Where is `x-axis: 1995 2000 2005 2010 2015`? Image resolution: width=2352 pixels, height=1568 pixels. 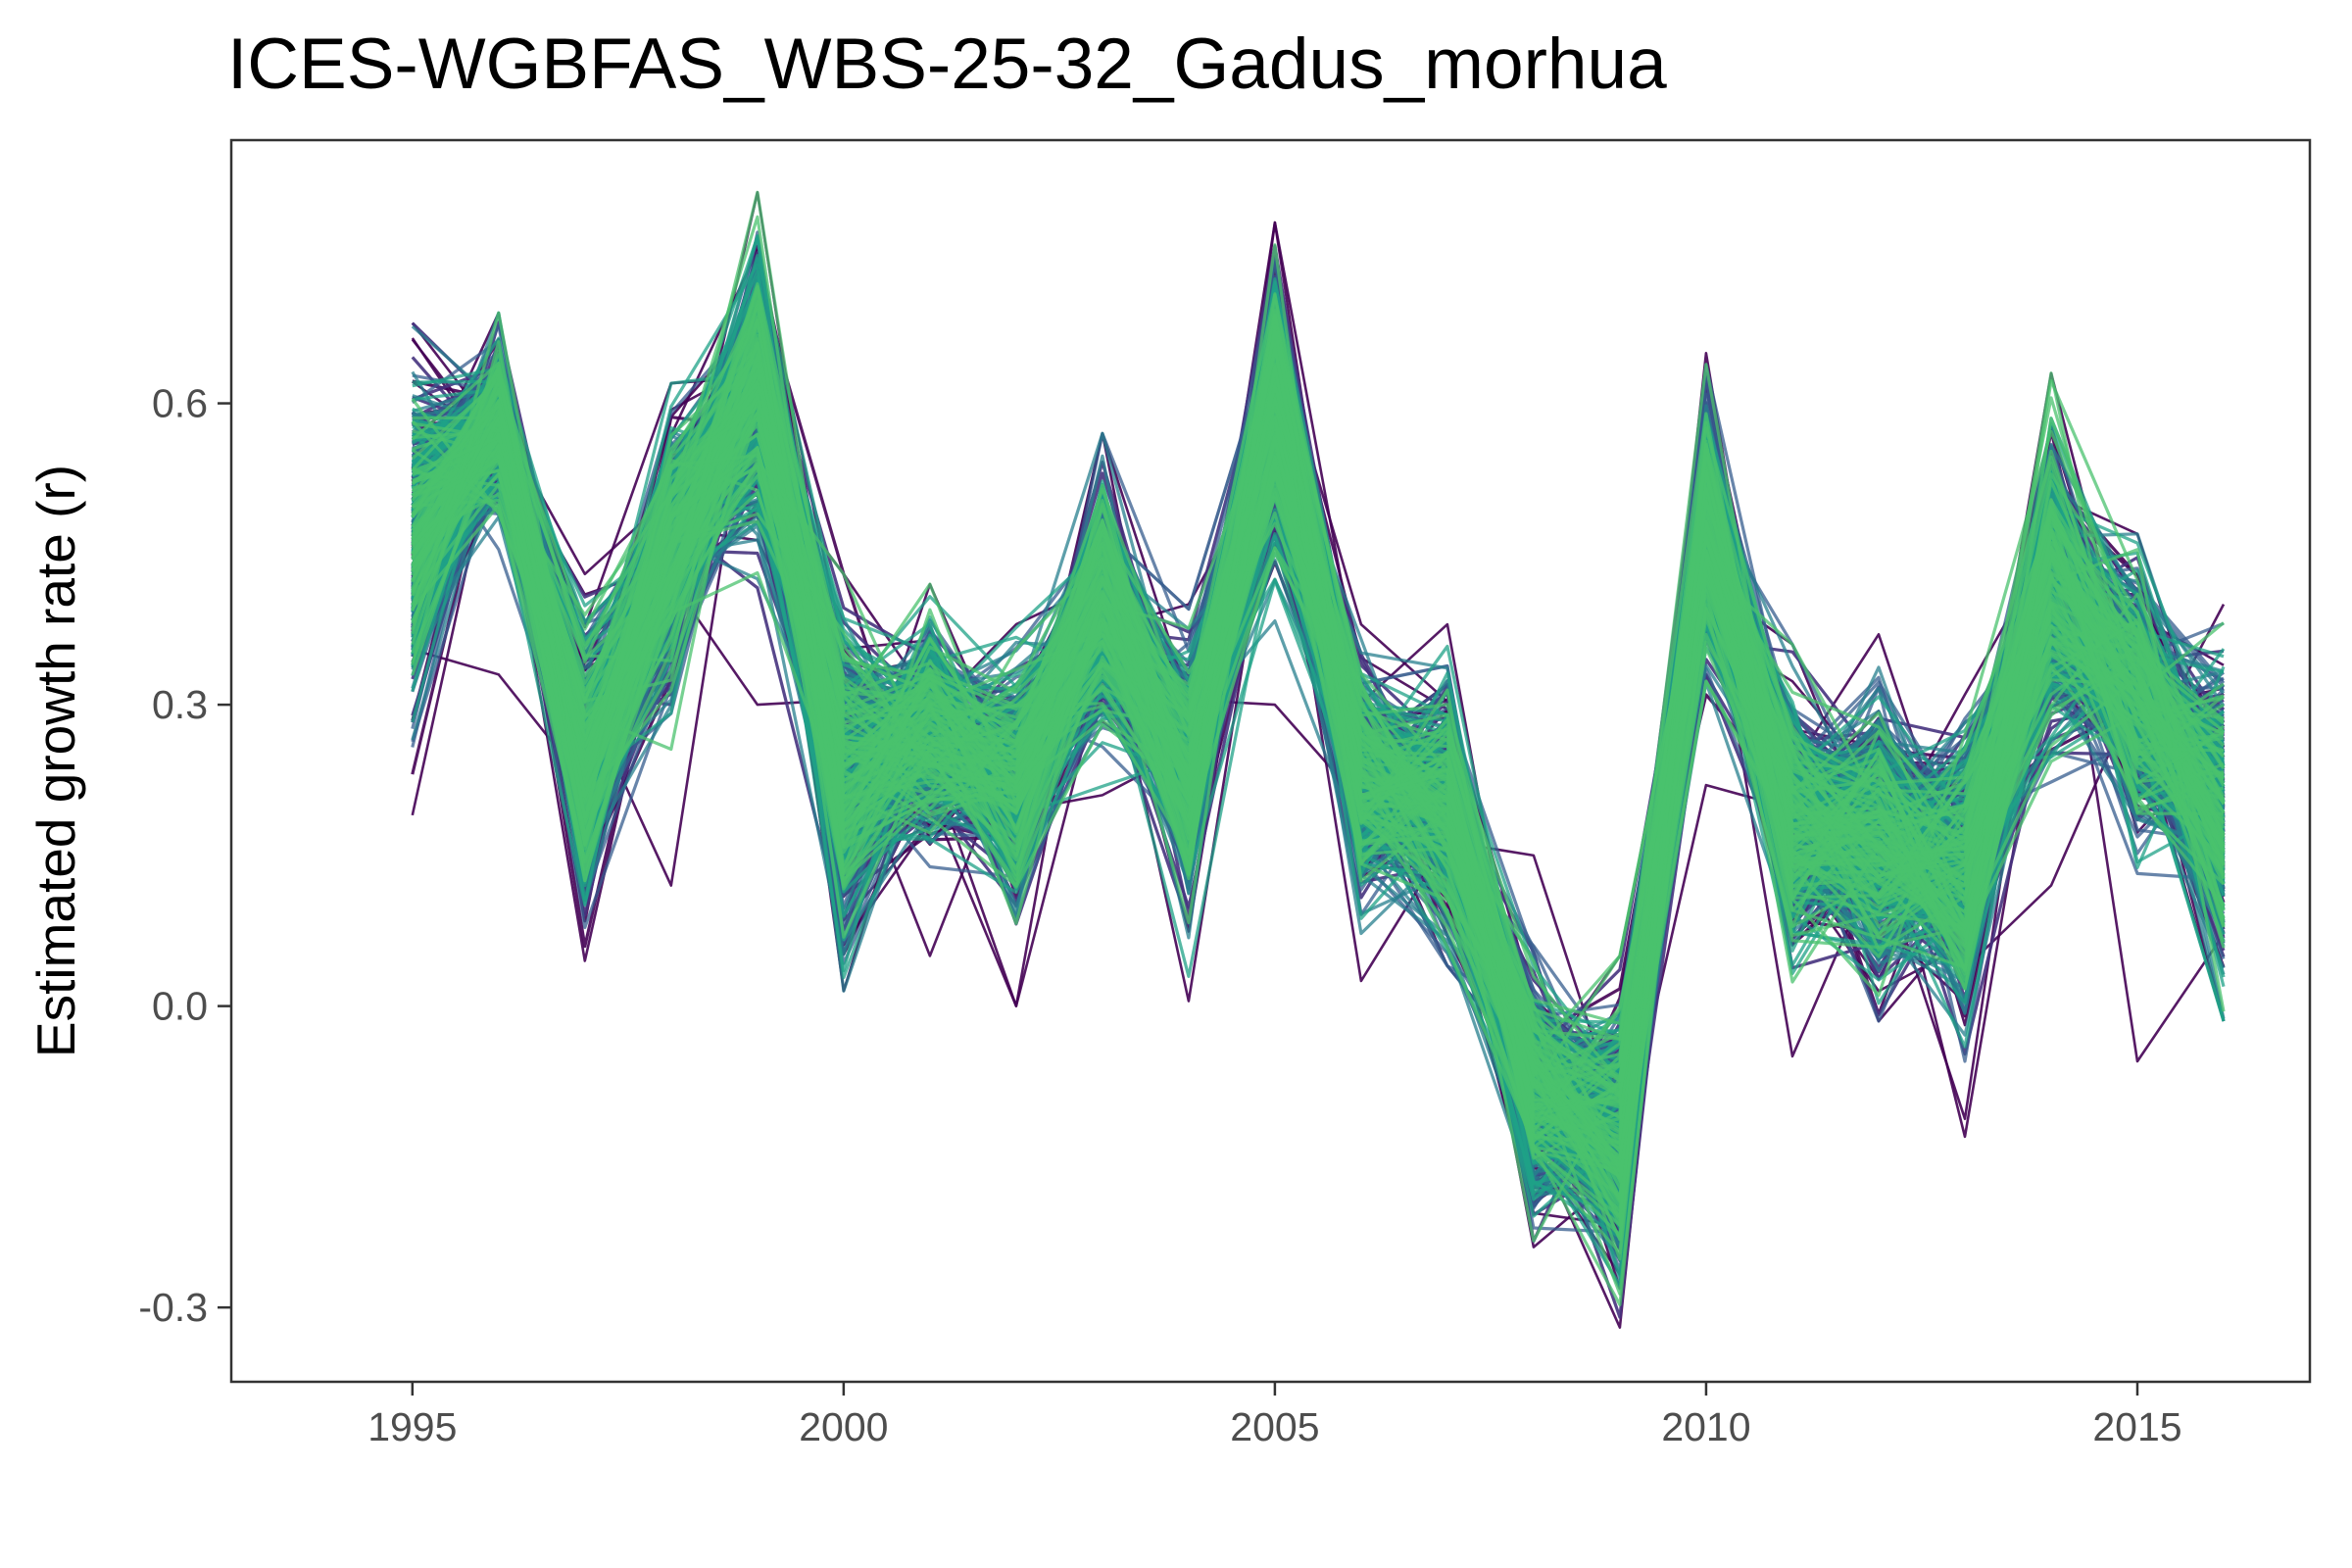
x-axis: 1995 2000 2005 2010 2015 is located at coordinates (1275, 1415).